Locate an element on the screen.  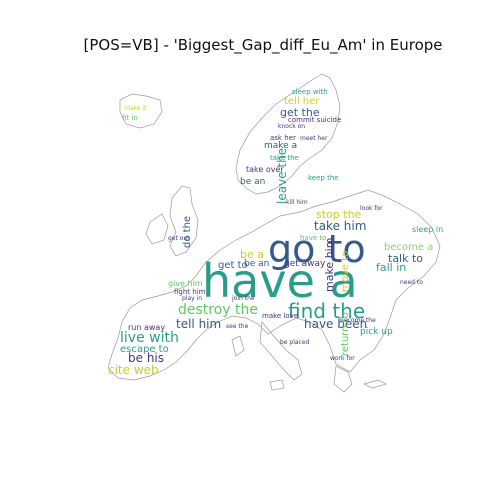
word-see-the: see the is located at coordinates (237, 326).